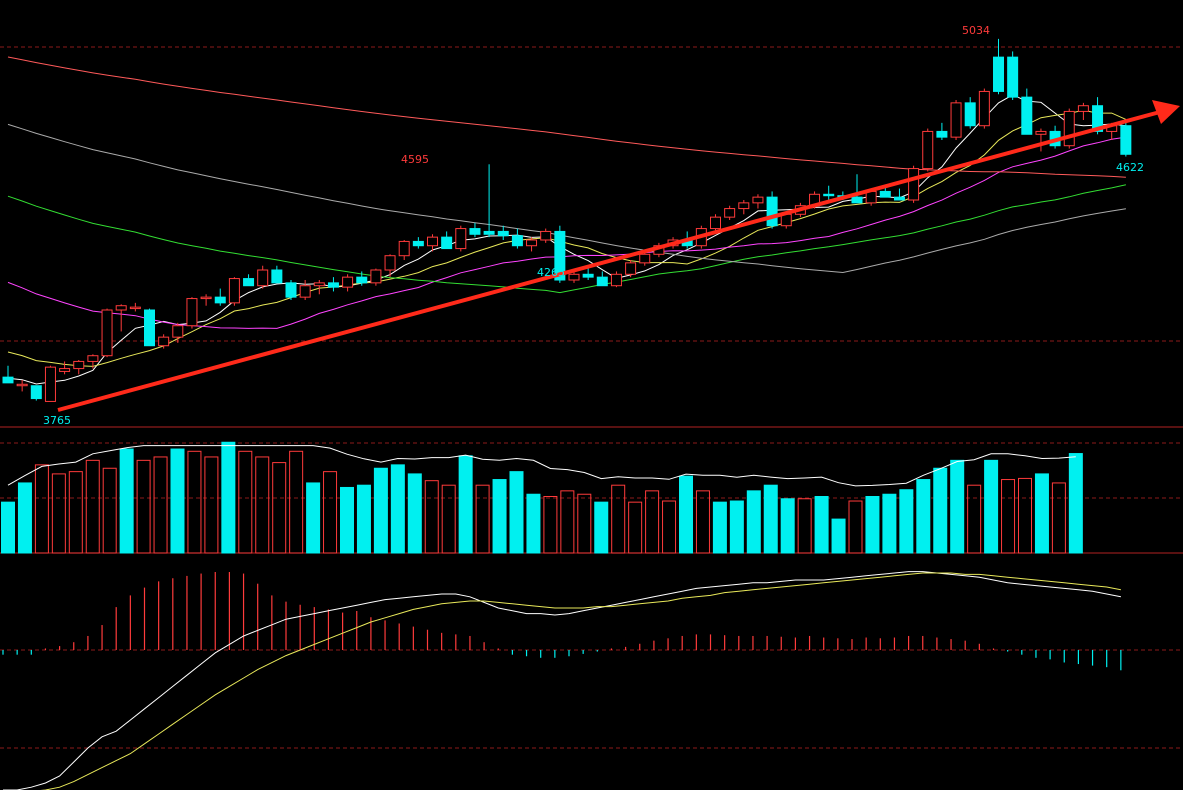  Describe the element at coordinates (541, 466) in the screenshot. I see `volume-average-line` at that location.